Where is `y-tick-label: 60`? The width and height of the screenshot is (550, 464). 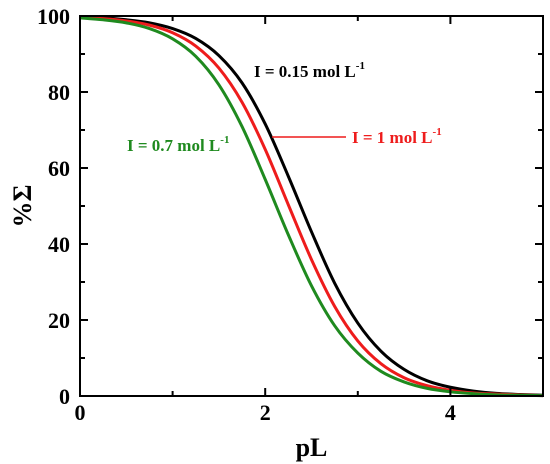
y-tick-label: 60 is located at coordinates (59, 168).